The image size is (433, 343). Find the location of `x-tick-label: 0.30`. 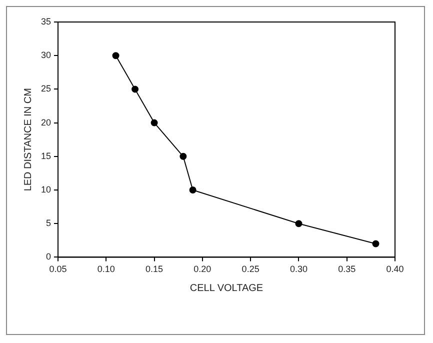

x-tick-label: 0.30 is located at coordinates (299, 269).